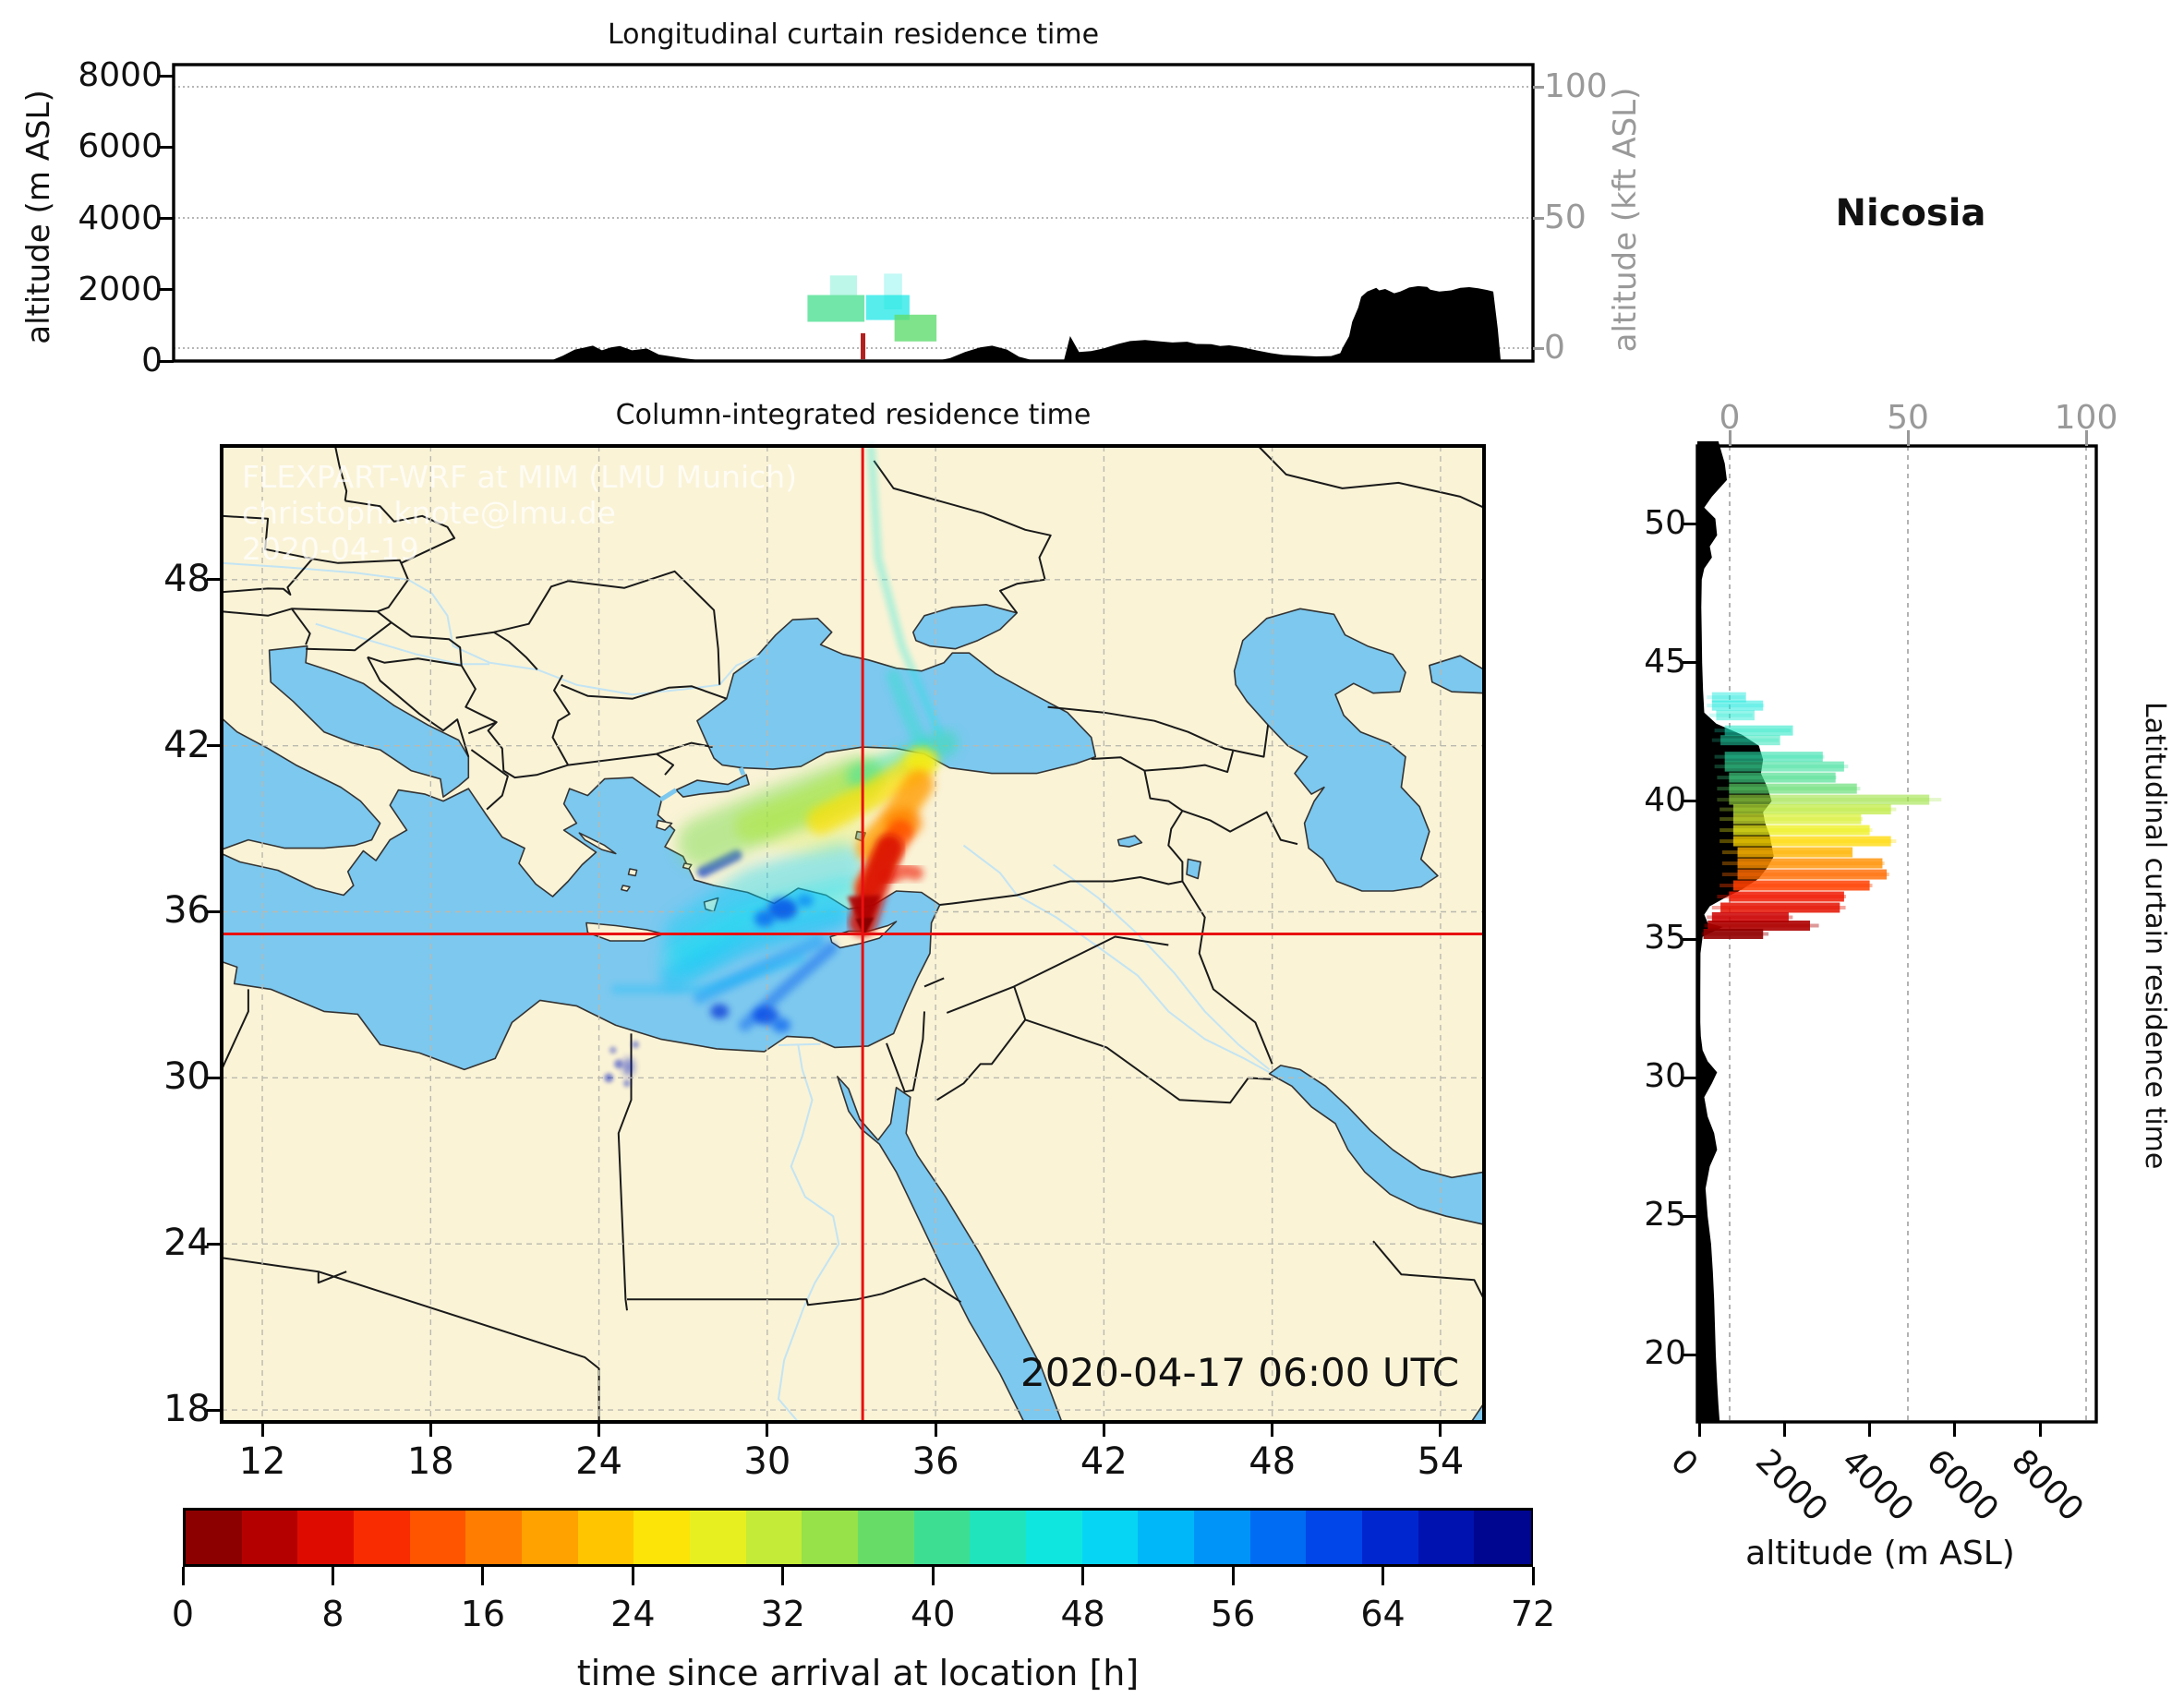 This screenshot has height=1698, width=2184. Describe the element at coordinates (858, 1673) in the screenshot. I see `colorbar-label: time since arrival at location [h]` at that location.